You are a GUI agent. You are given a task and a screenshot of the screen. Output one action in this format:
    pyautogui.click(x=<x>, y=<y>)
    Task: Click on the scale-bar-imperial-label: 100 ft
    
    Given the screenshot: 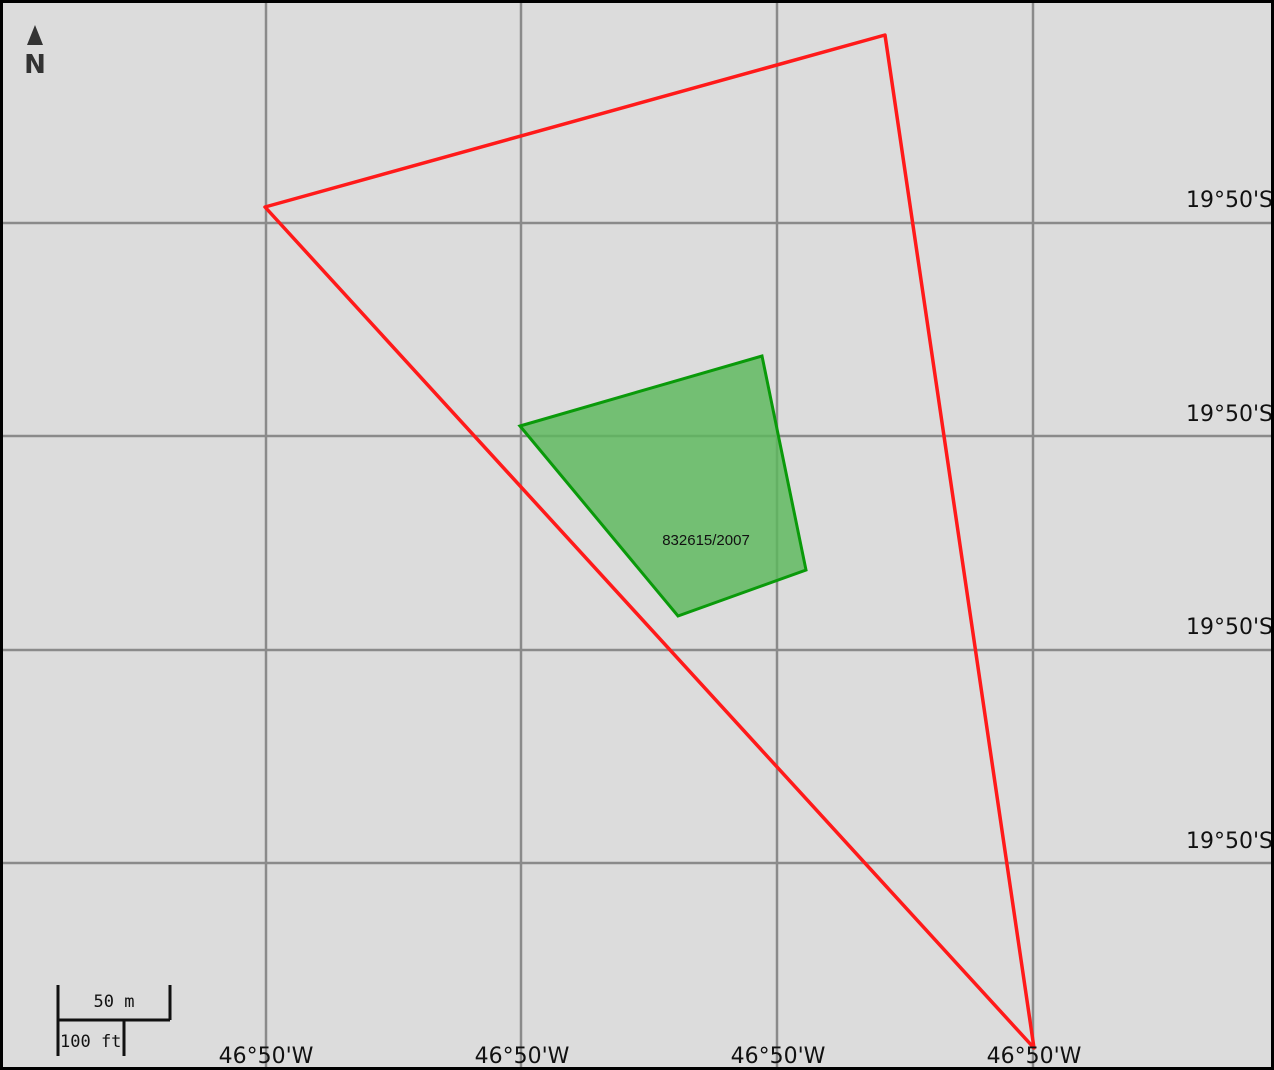 What is the action you would take?
    pyautogui.click(x=90, y=1042)
    